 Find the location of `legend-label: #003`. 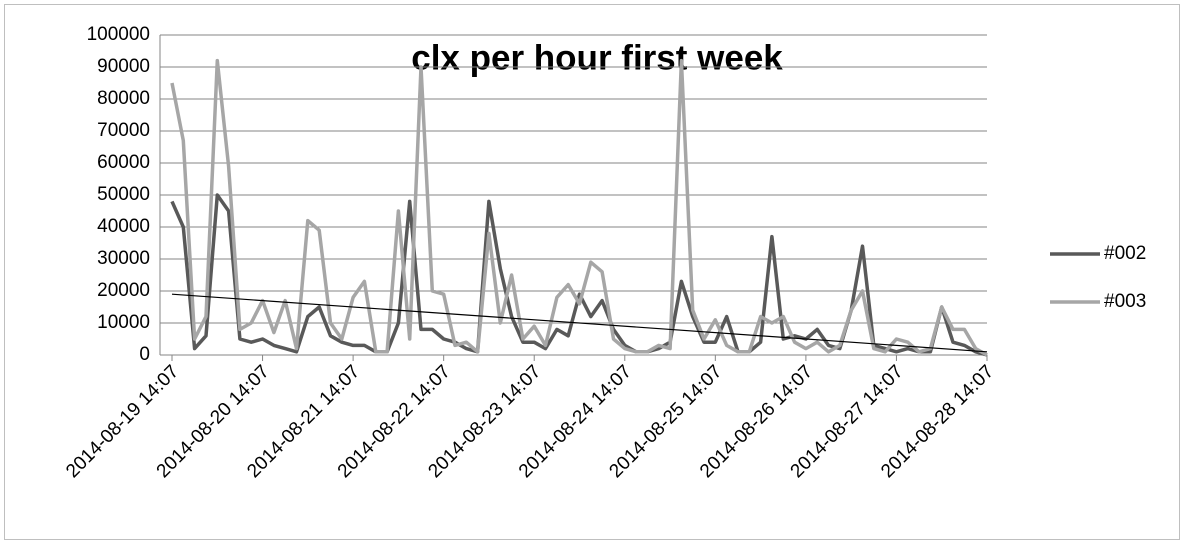

legend-label: #003 is located at coordinates (1125, 301).